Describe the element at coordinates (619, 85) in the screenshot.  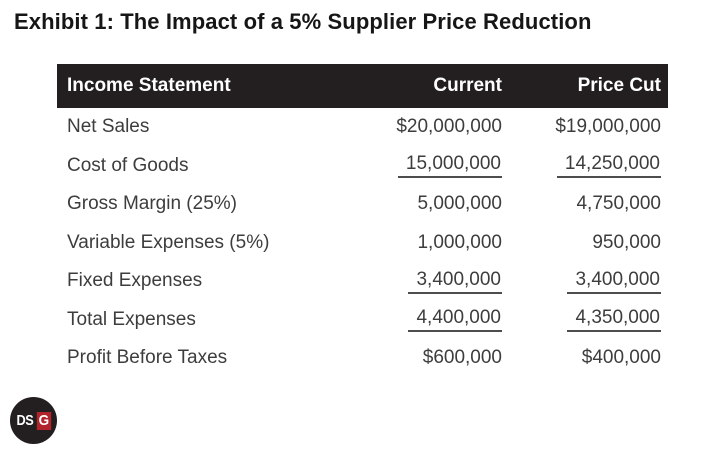
I see `column-header-price-cut: Price Cut` at that location.